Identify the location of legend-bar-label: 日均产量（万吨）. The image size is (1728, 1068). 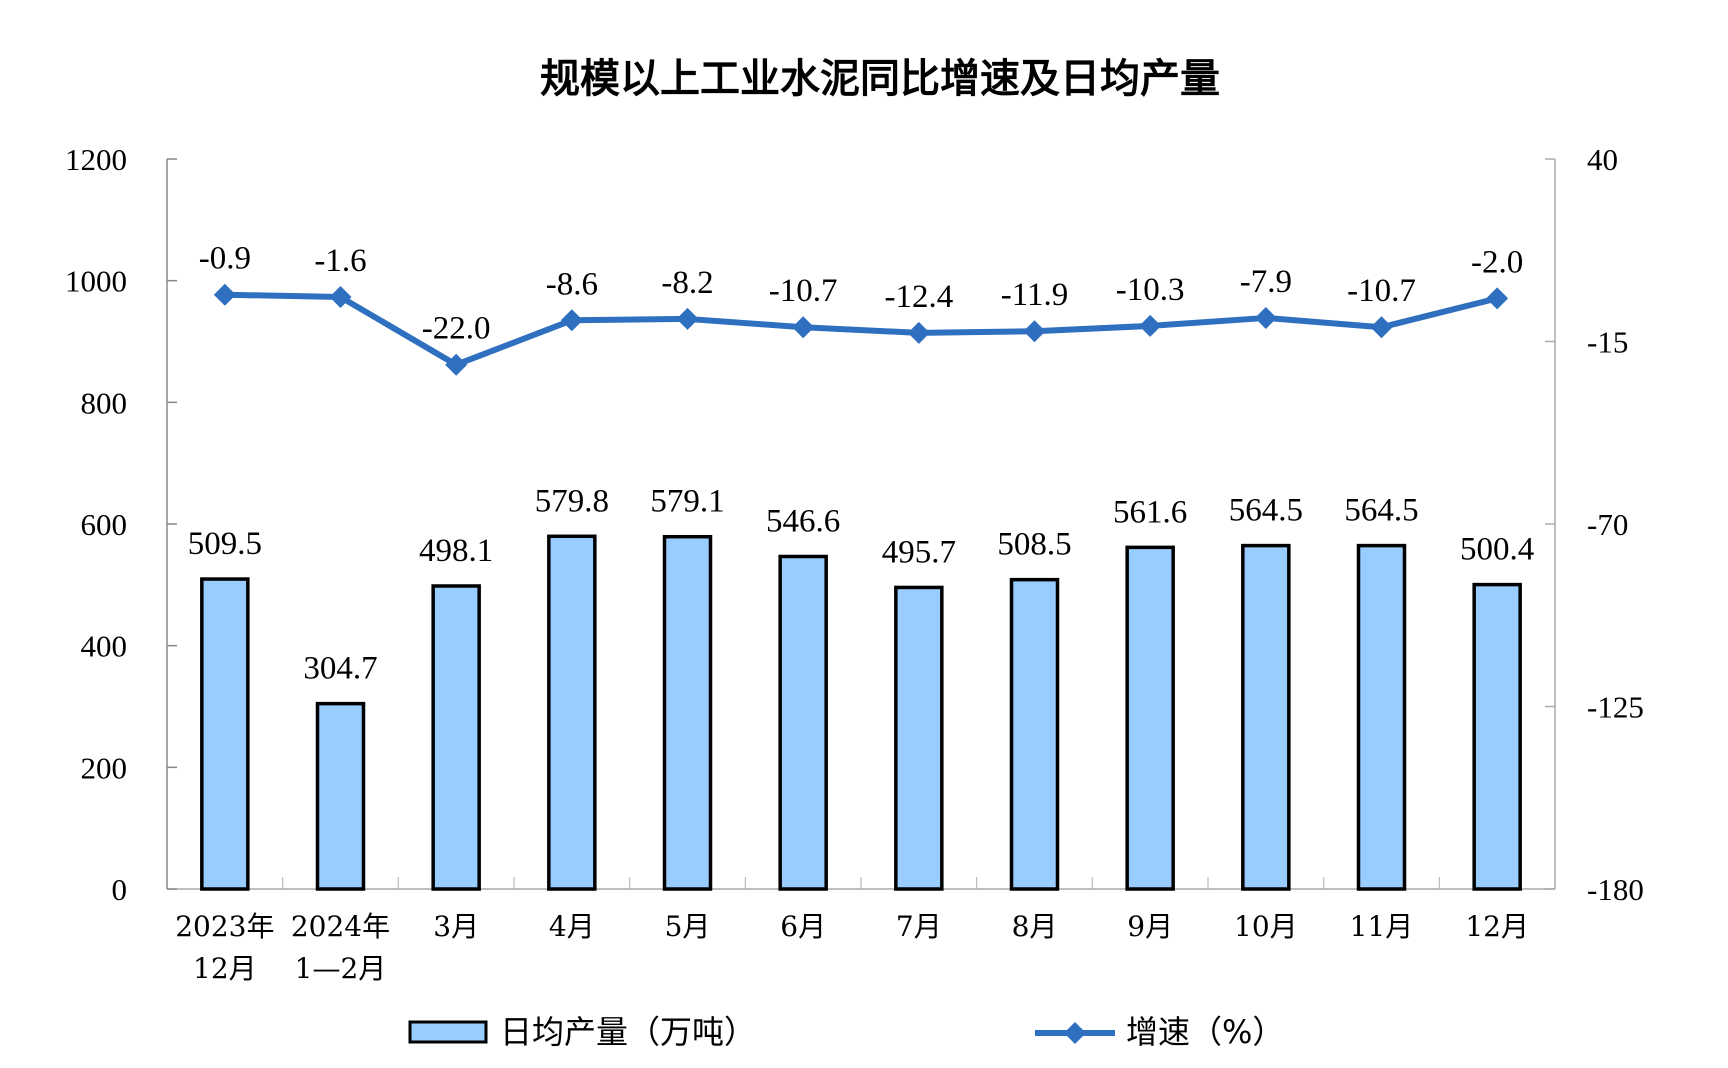
(628, 1032).